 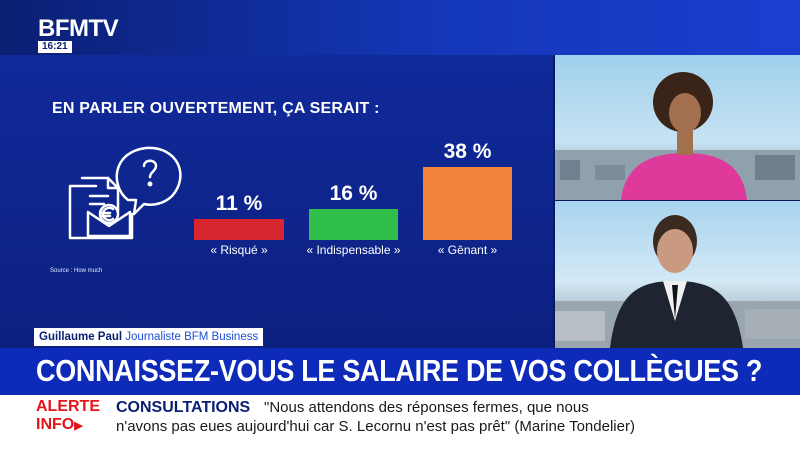 What do you see at coordinates (68, 406) in the screenshot?
I see `alert-line-1: ALERTE` at bounding box center [68, 406].